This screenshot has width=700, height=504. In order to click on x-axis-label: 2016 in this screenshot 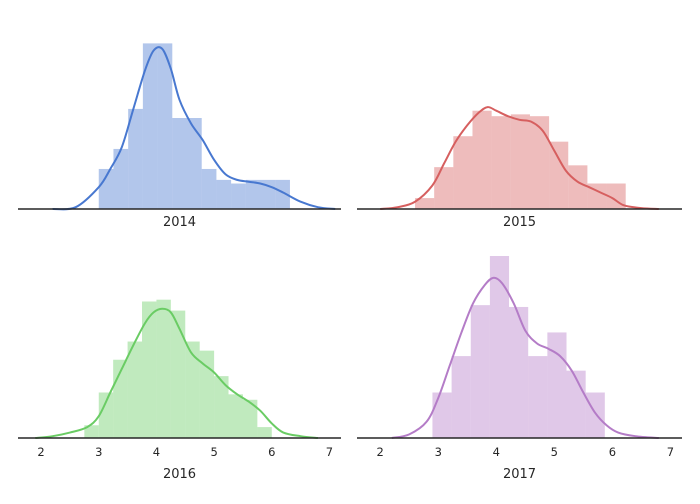, I will do `click(179, 474)`.